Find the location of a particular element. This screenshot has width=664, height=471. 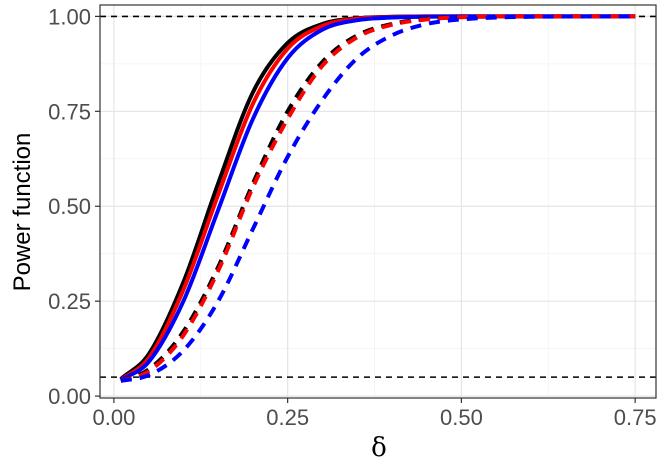

y-tick-label: 1.00 is located at coordinates (69, 16).